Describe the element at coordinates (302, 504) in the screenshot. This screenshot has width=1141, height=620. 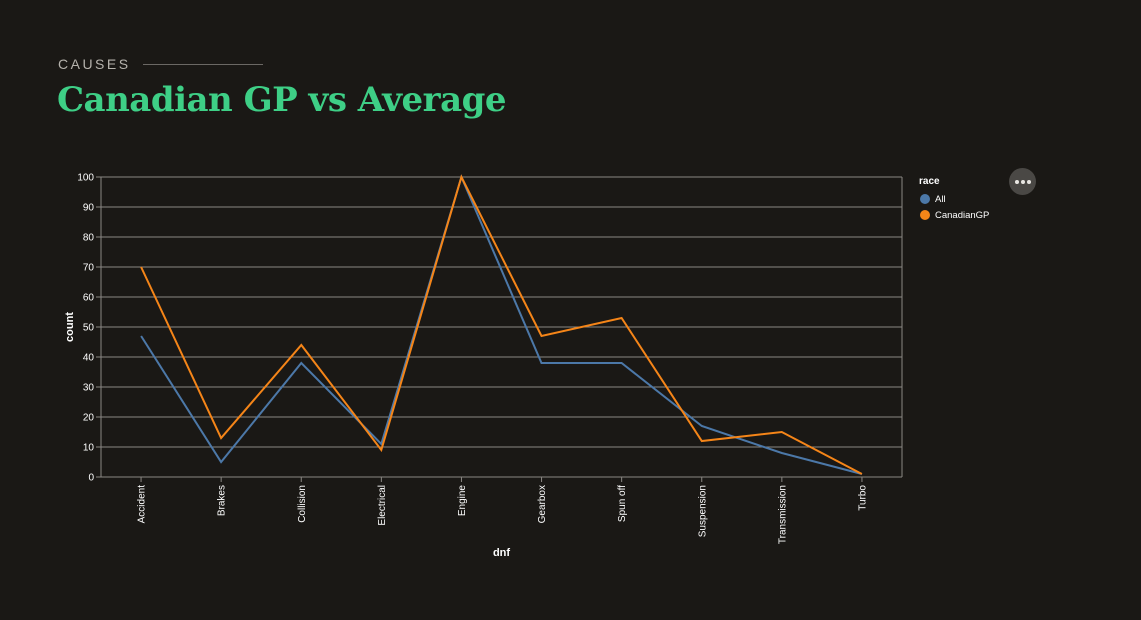
I see `x-tick-label: Collision` at that location.